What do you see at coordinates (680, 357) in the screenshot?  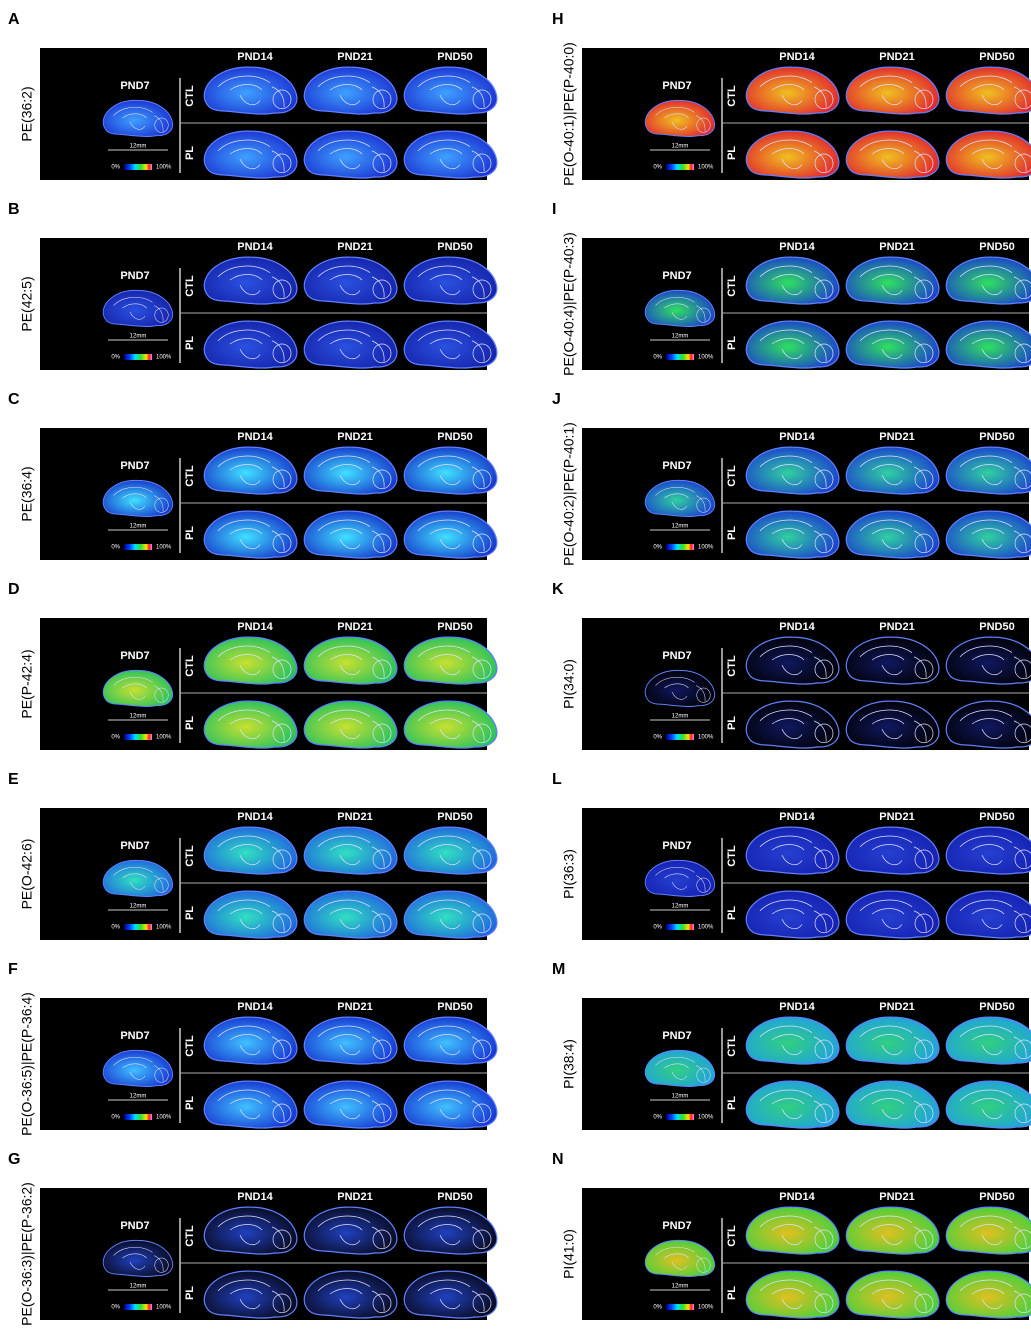 I see `colorbar` at bounding box center [680, 357].